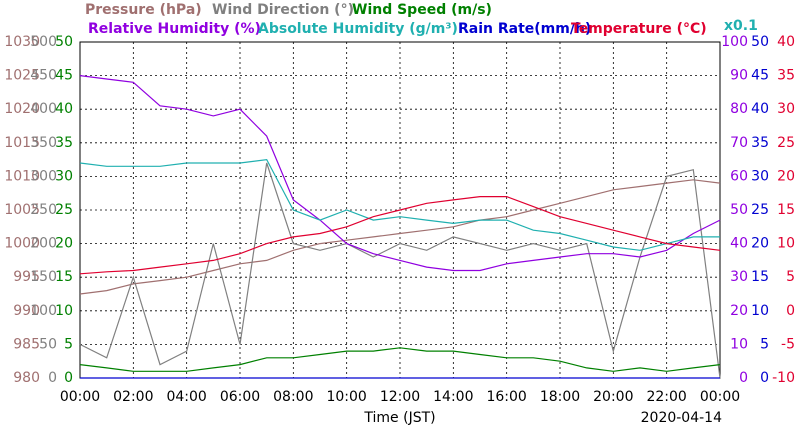 The height and width of the screenshot is (434, 800). I want to click on y-tick-label: 200, so click(43, 244).